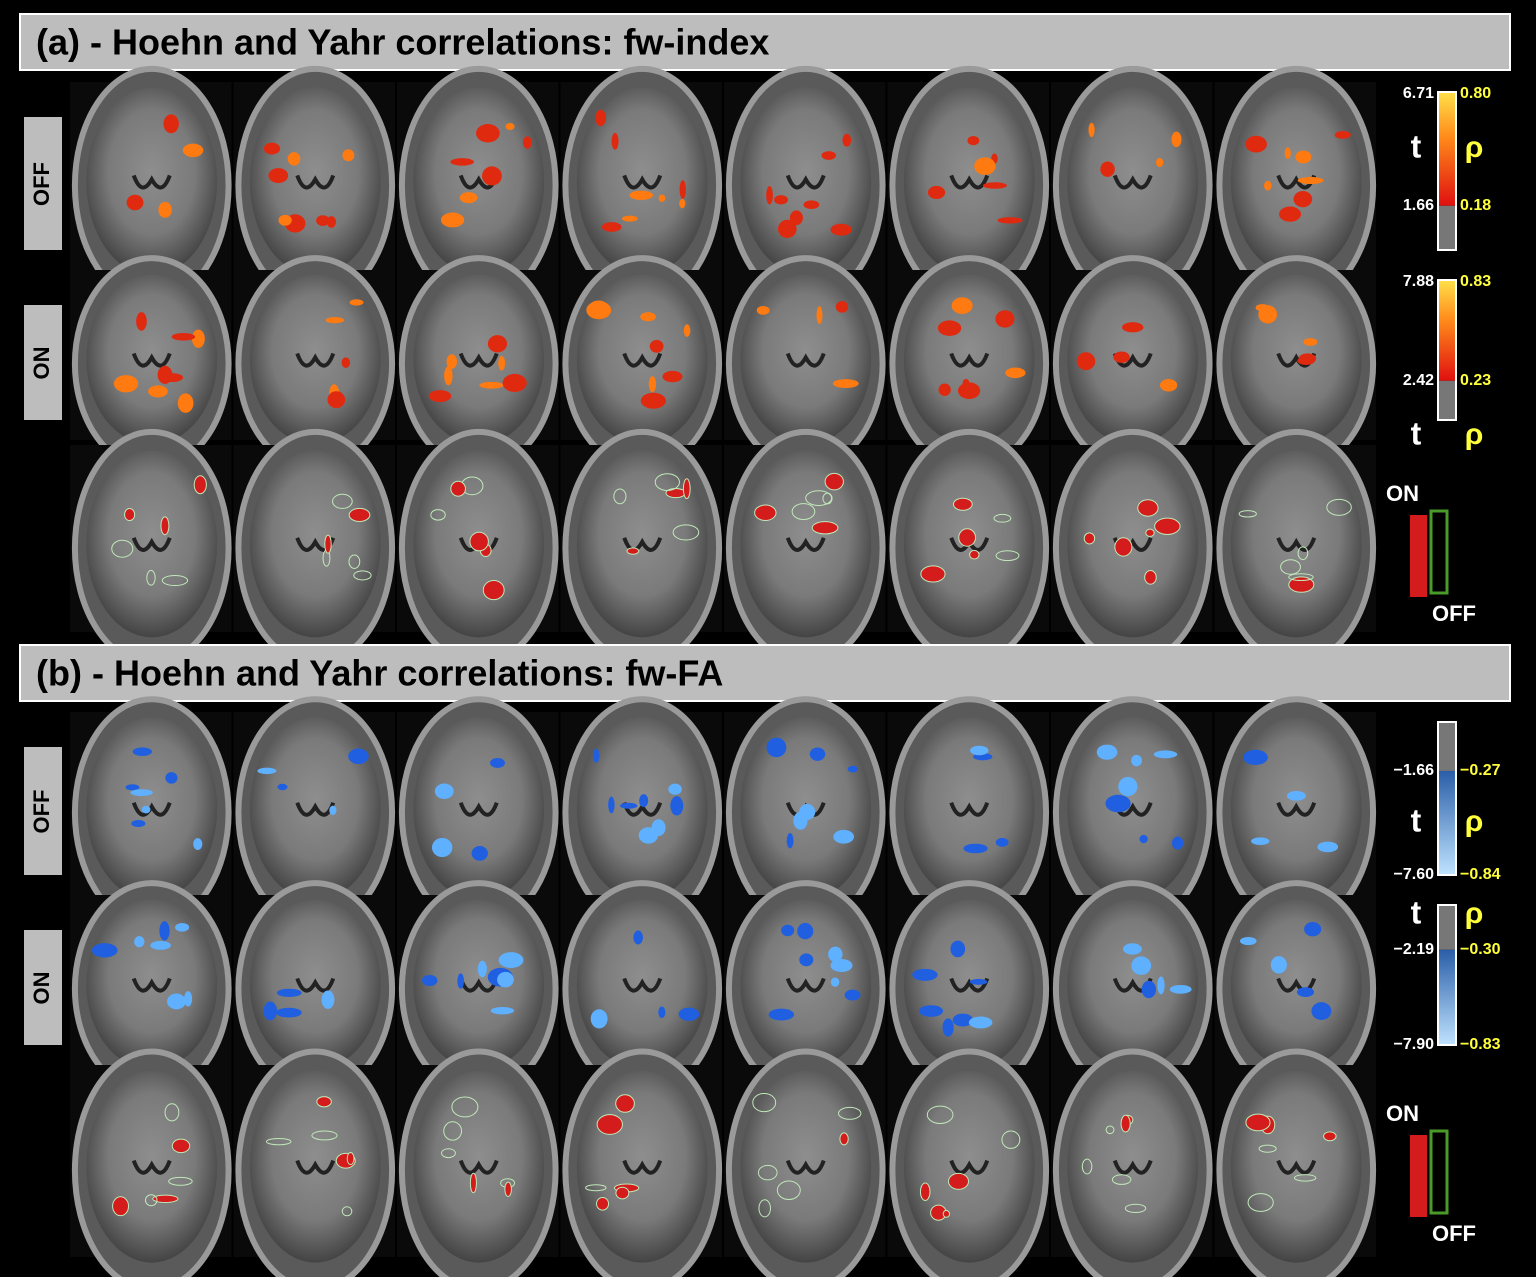 The height and width of the screenshot is (1277, 1536). Describe the element at coordinates (41, 184) in the screenshot. I see `row-label: OFF` at that location.